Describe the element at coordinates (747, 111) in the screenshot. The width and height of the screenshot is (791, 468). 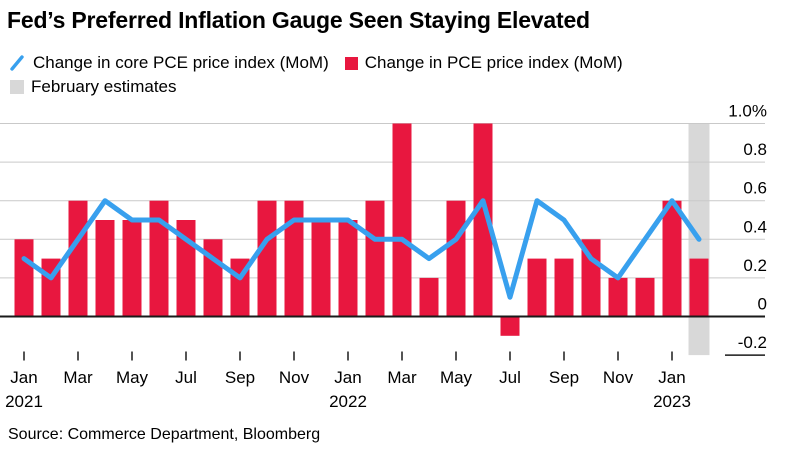
I see `y-tick-label: 1.0%` at that location.